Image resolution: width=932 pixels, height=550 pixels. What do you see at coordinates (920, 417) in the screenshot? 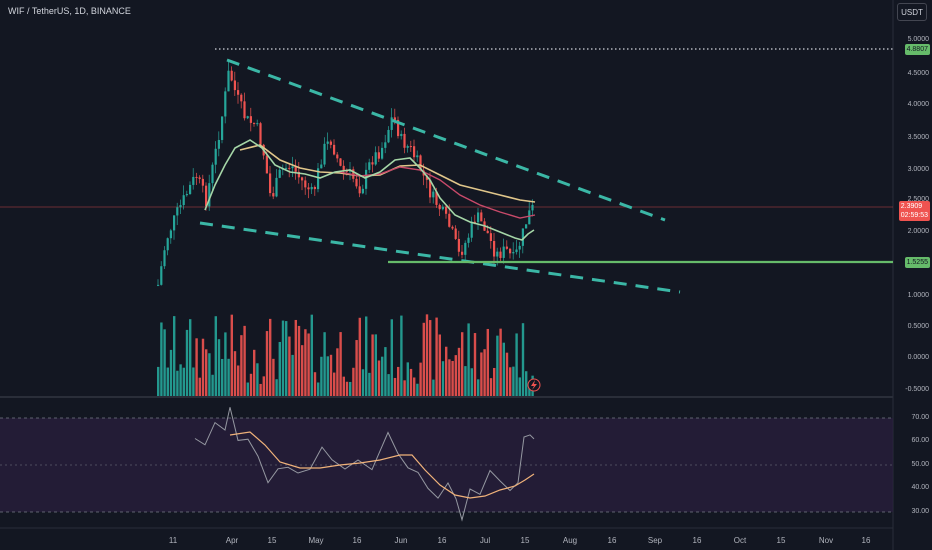
I see `rsi-label: 70.00` at bounding box center [920, 417].